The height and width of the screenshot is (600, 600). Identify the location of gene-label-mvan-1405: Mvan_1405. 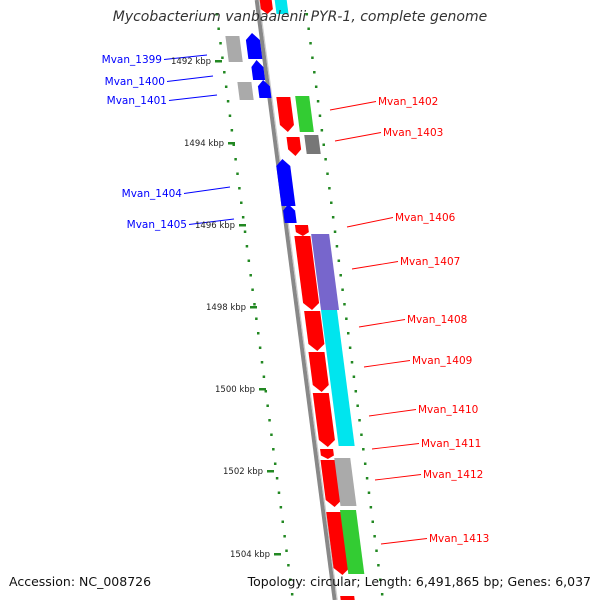
(157, 225).